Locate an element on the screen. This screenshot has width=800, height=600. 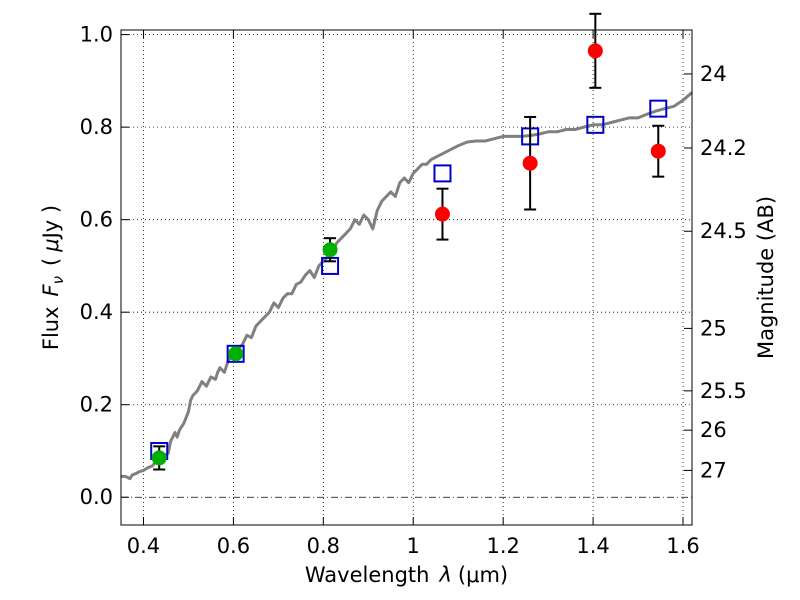
x-tick-label: 1.6 is located at coordinates (682, 546).